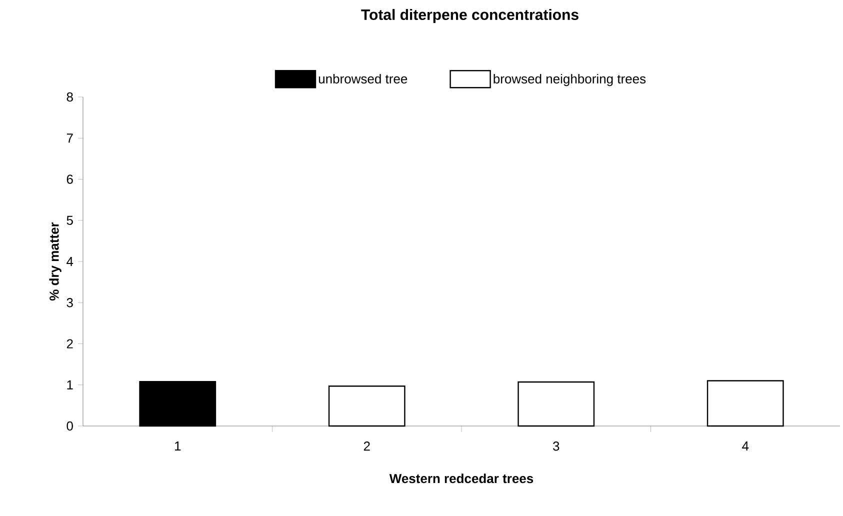 The image size is (843, 516). What do you see at coordinates (69, 303) in the screenshot?
I see `y-tick-label: 3` at bounding box center [69, 303].